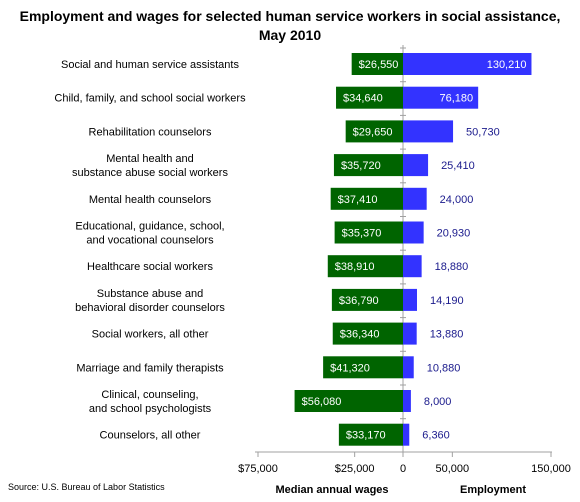  I want to click on wage-value-label: $41,320, so click(350, 368).